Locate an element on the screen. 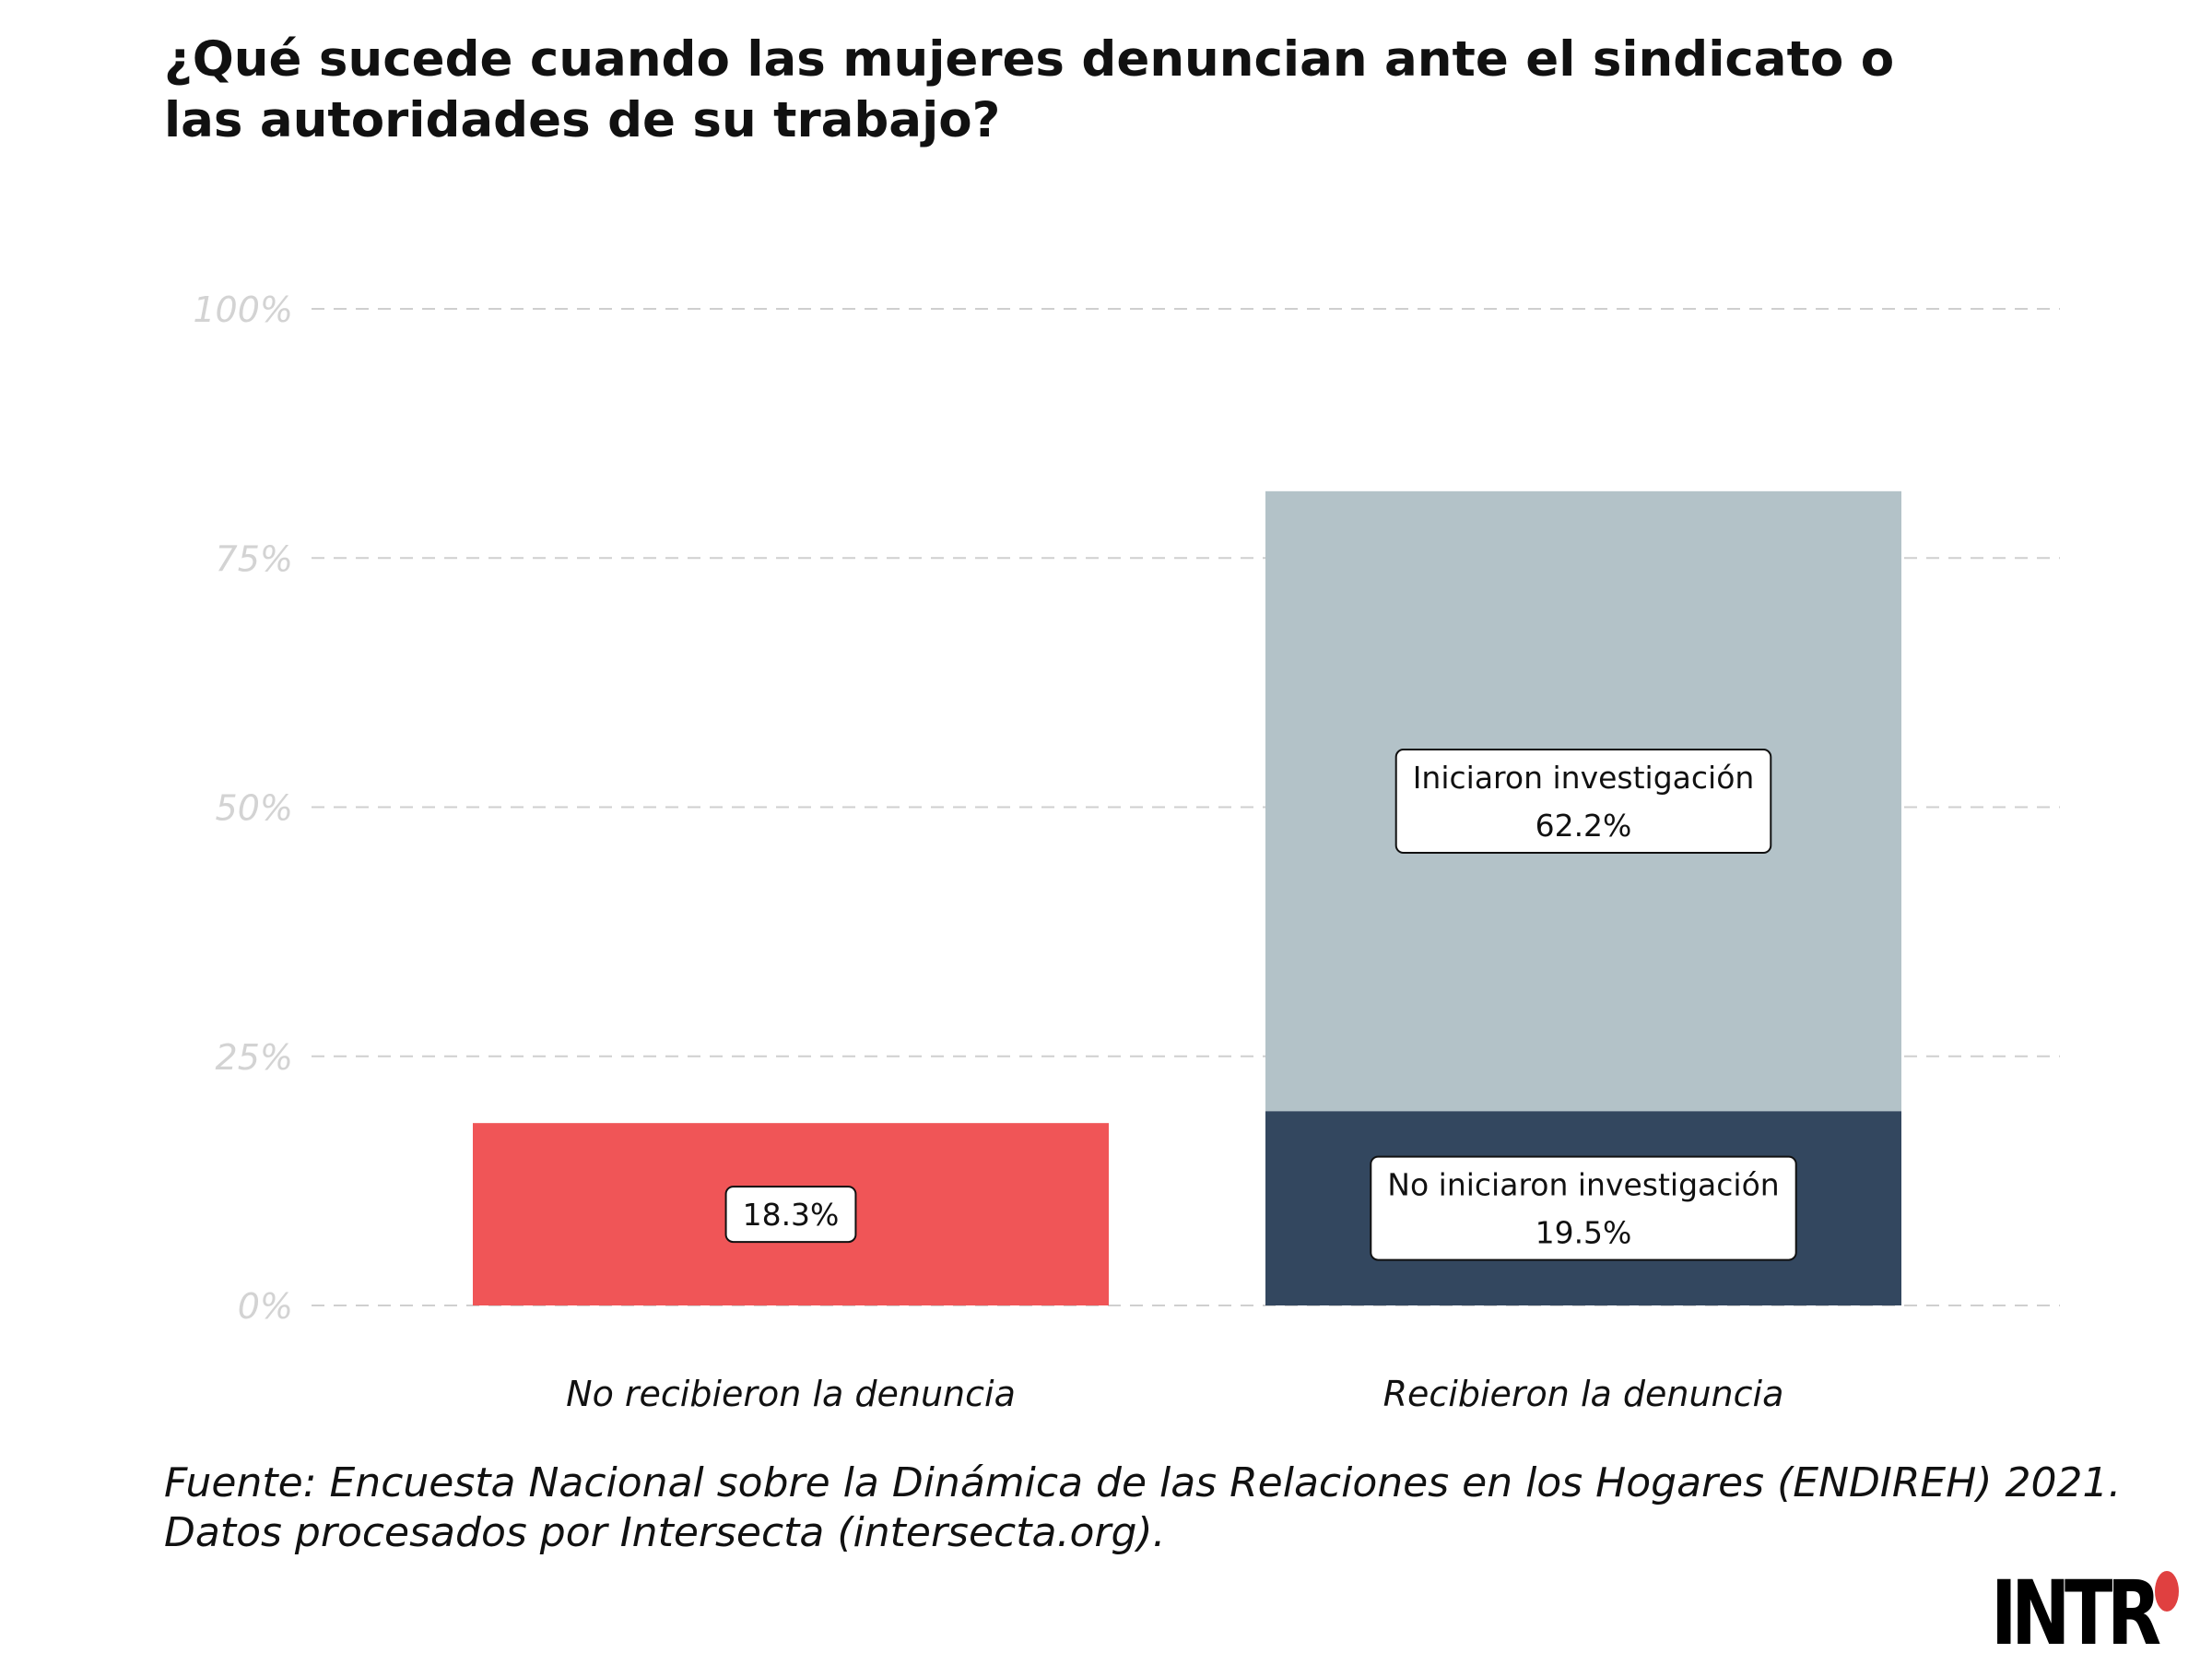  data-label-value: 18.3% is located at coordinates (791, 1215).